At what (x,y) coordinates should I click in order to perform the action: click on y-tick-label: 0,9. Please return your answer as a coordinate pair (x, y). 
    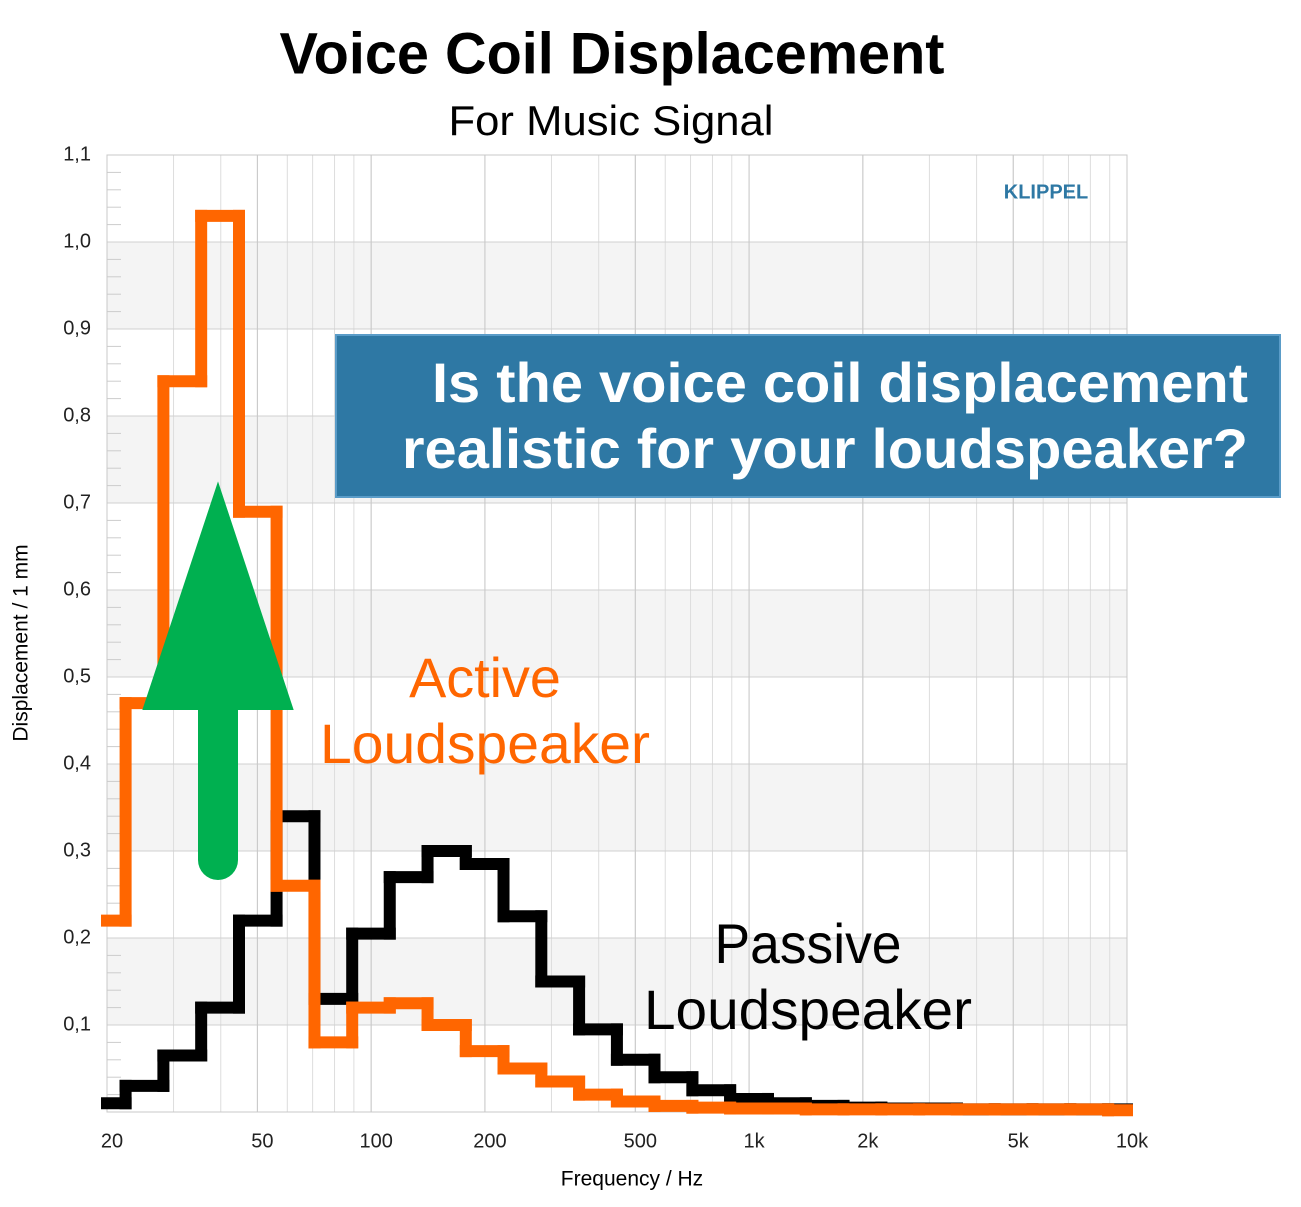
    Looking at the image, I should click on (77, 328).